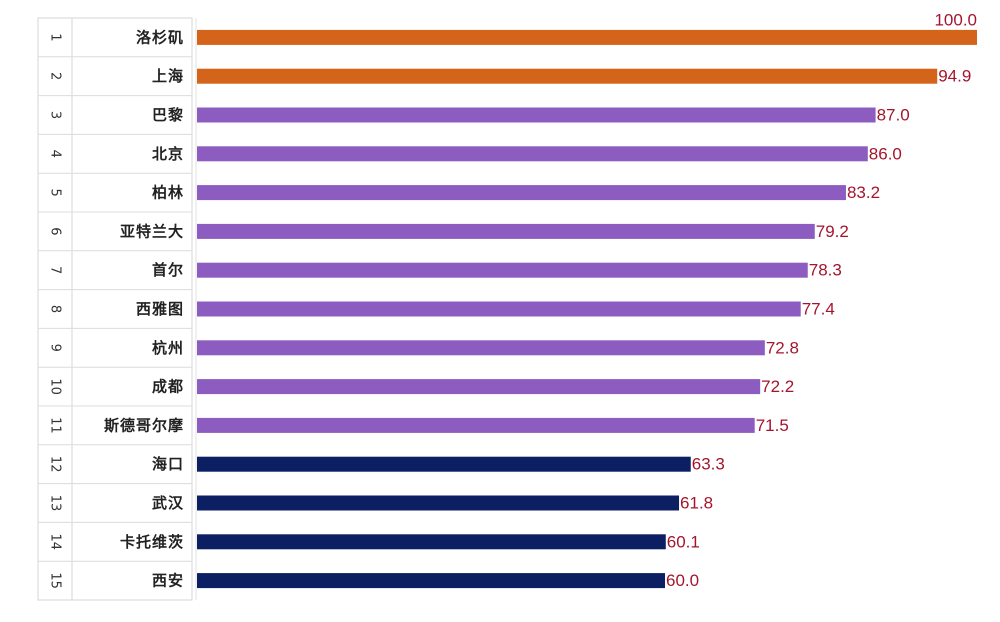 Image resolution: width=1000 pixels, height=622 pixels. What do you see at coordinates (115, 309) in the screenshot?
I see `category-table-frame` at bounding box center [115, 309].